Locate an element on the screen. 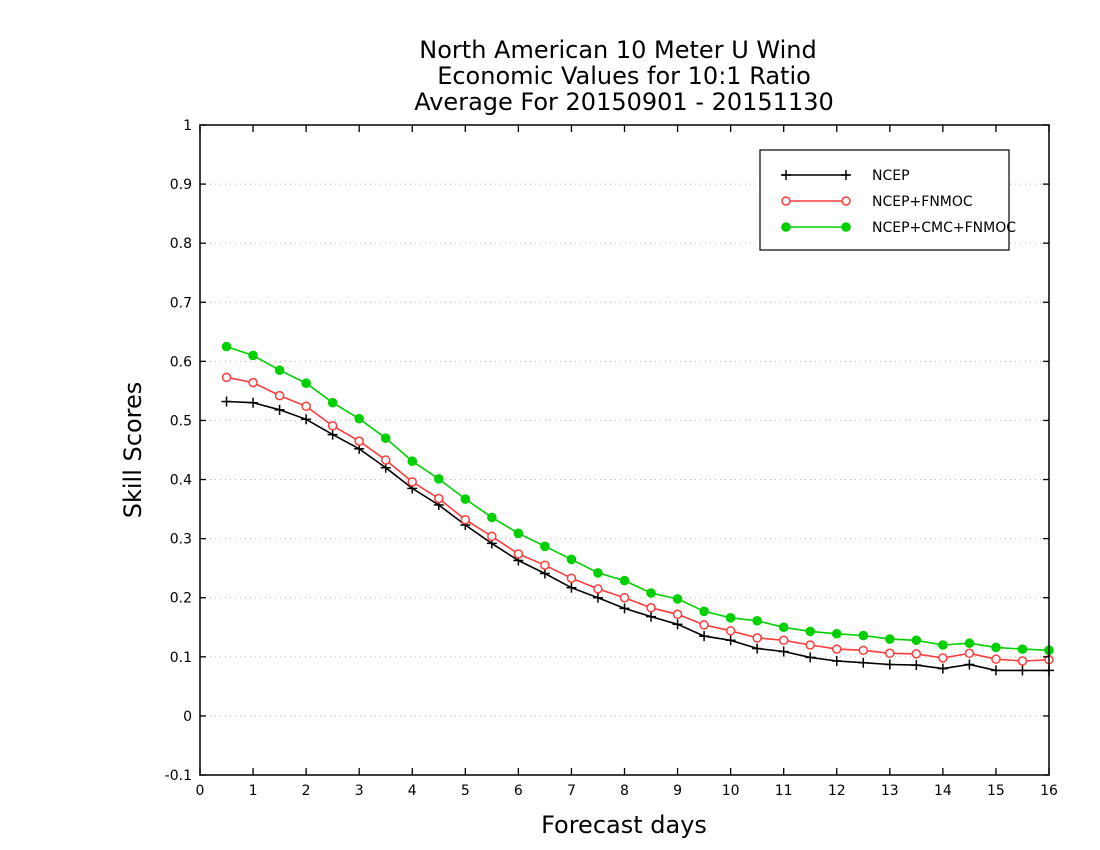 The image size is (1100, 850). x-tick-label: 15 is located at coordinates (996, 791).